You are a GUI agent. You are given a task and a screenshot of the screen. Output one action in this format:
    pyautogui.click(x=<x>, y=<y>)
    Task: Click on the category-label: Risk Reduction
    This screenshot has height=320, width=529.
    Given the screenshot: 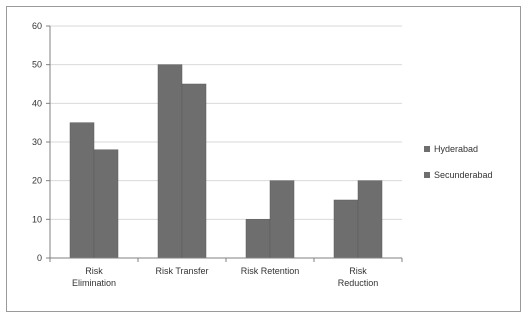 What is the action you would take?
    pyautogui.click(x=358, y=277)
    